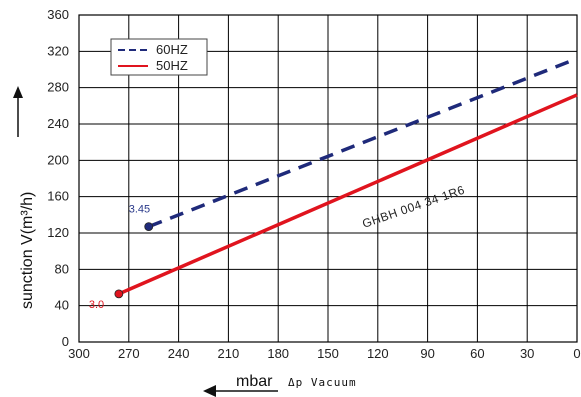 The height and width of the screenshot is (397, 581). Describe the element at coordinates (254, 381) in the screenshot. I see `x-axis-label: mbar` at that location.